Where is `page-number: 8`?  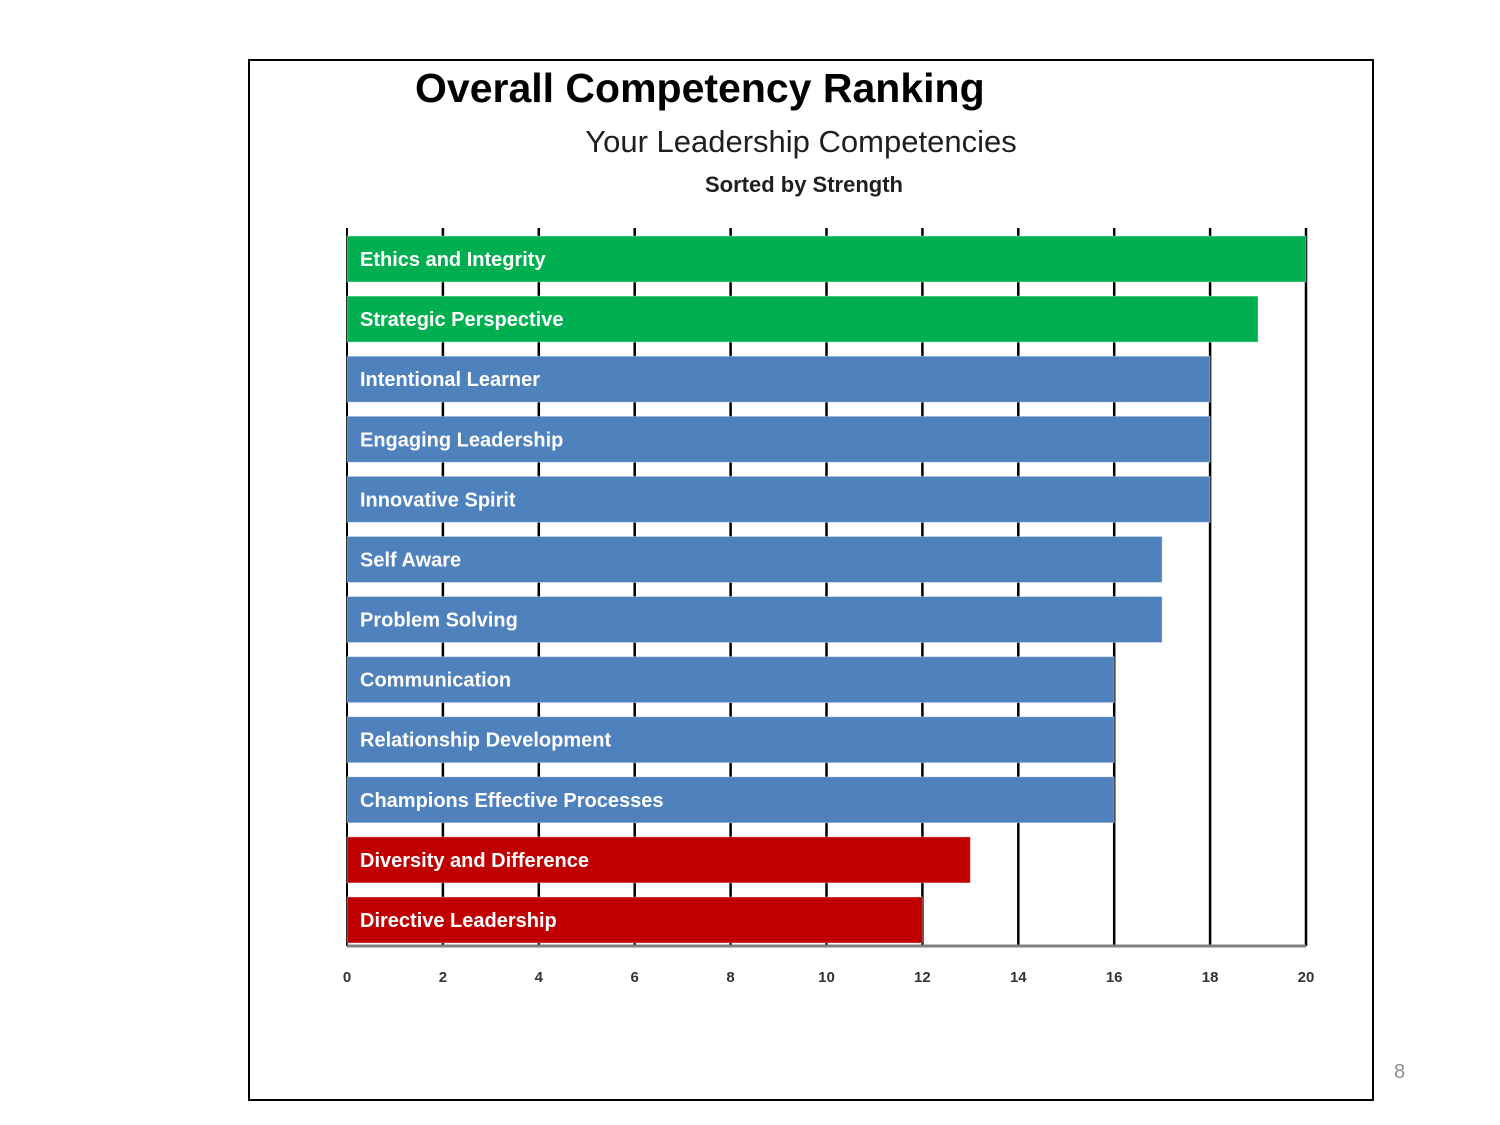 page-number: 8 is located at coordinates (1400, 1072).